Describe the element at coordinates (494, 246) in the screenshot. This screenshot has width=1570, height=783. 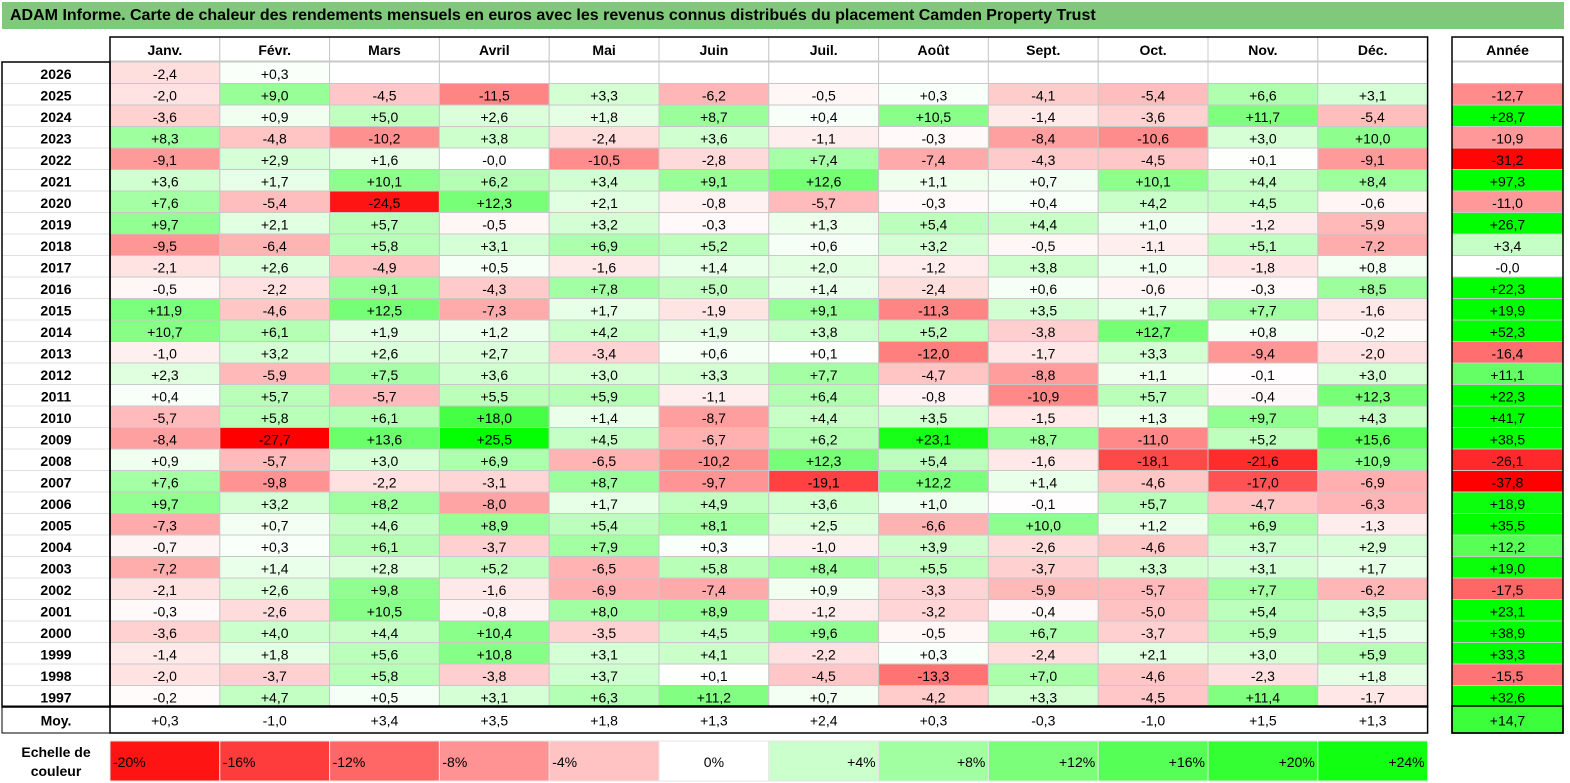
I see `heat-value-2018-4: +3,1` at that location.